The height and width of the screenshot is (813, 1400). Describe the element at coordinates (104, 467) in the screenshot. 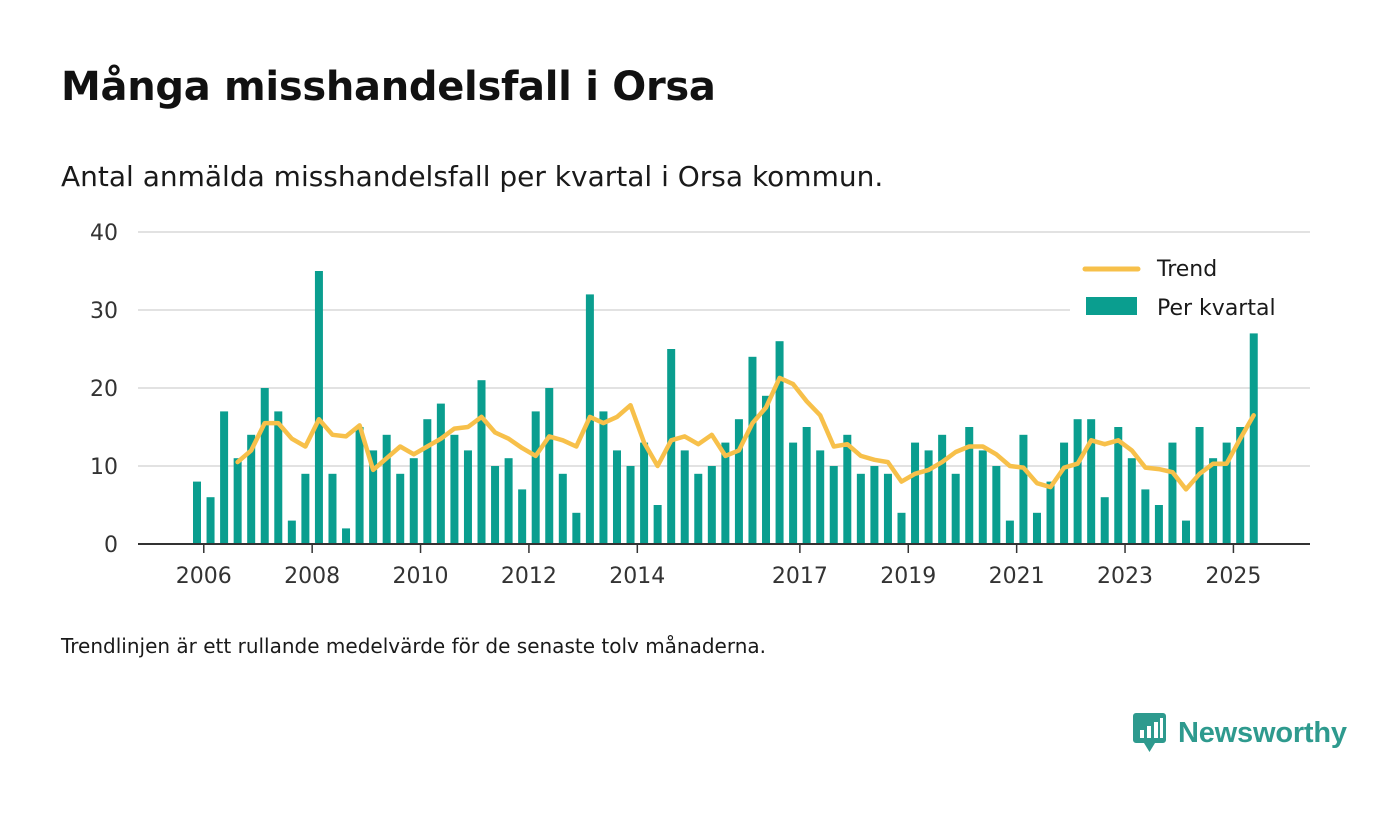

I see `y-tick-label: 10` at that location.